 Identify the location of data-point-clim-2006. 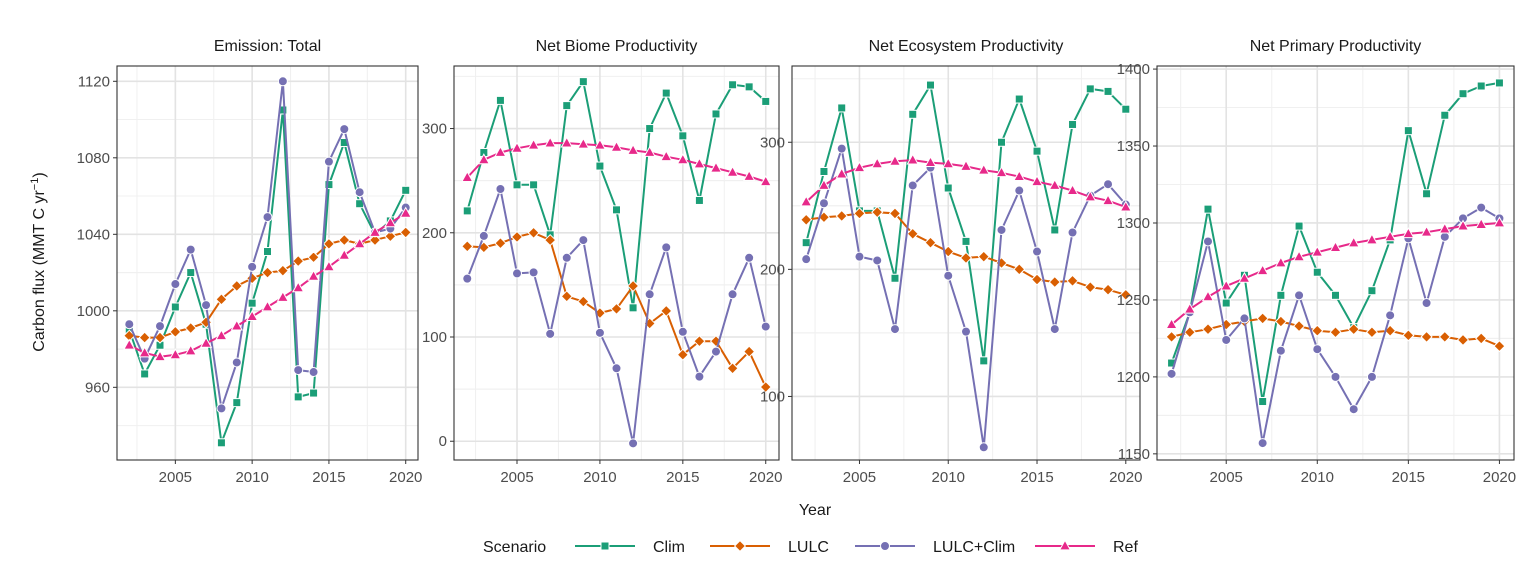
(534, 185).